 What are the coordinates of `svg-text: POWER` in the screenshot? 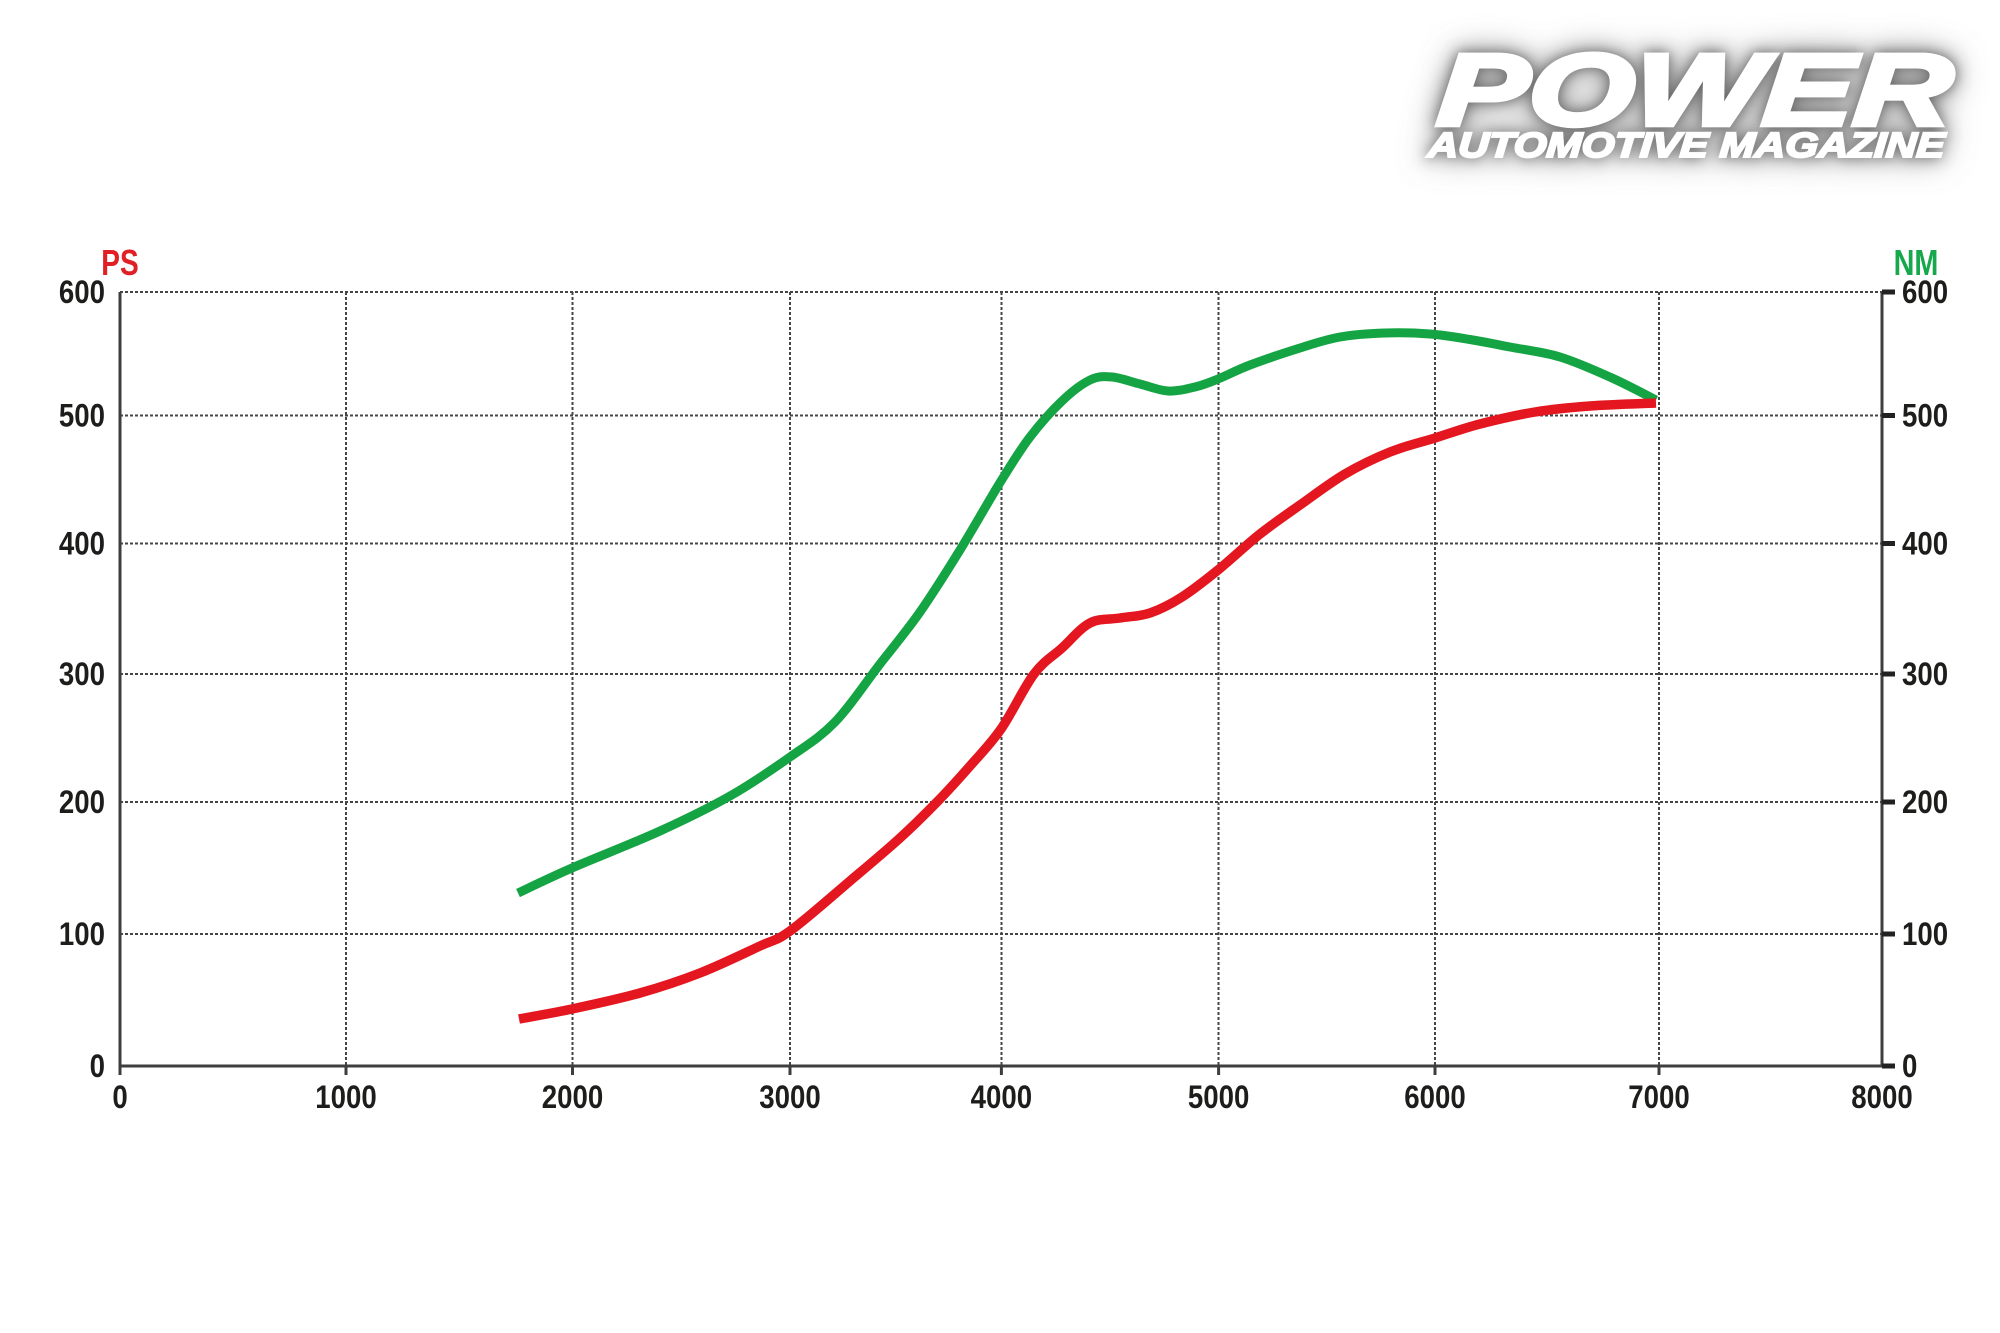 It's located at (1695, 90).